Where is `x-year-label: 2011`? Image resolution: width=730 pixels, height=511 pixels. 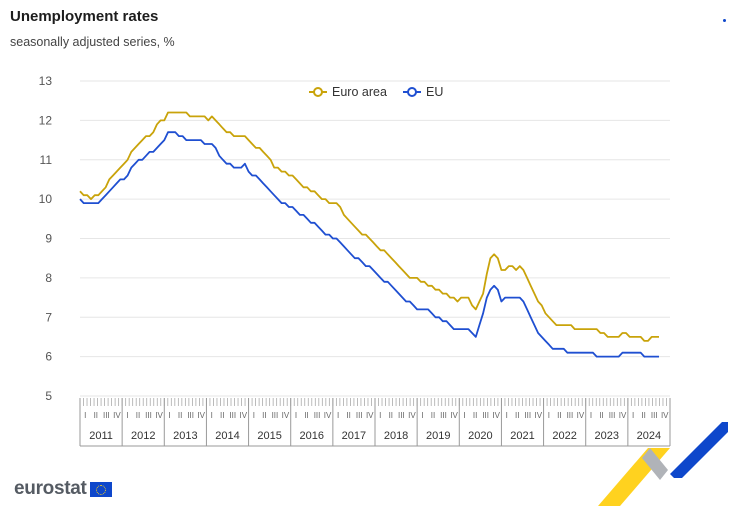 x-year-label: 2011 is located at coordinates (101, 436).